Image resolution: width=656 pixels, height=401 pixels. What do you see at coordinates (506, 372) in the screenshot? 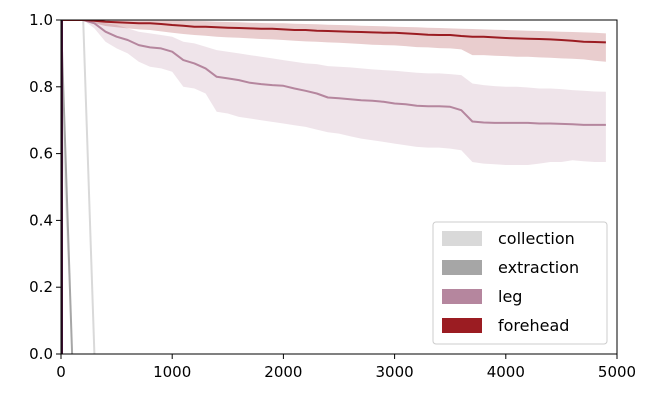
I see `x-tick-label: 4000` at bounding box center [506, 372].